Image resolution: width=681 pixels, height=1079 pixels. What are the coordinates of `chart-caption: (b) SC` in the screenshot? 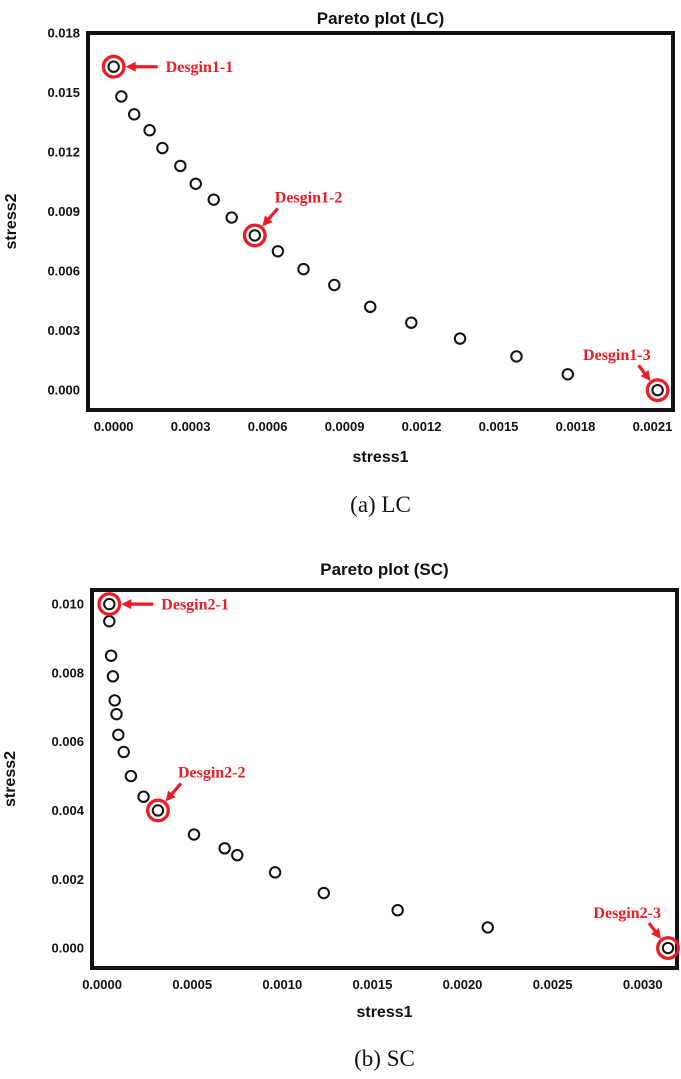 It's located at (384, 1058).